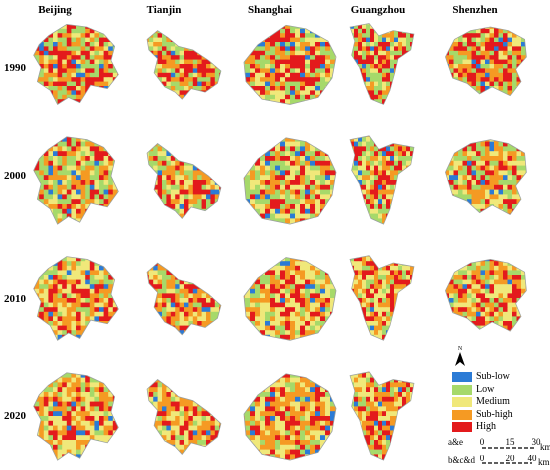 The height and width of the screenshot is (470, 550). I want to click on legend-label: Low, so click(485, 389).